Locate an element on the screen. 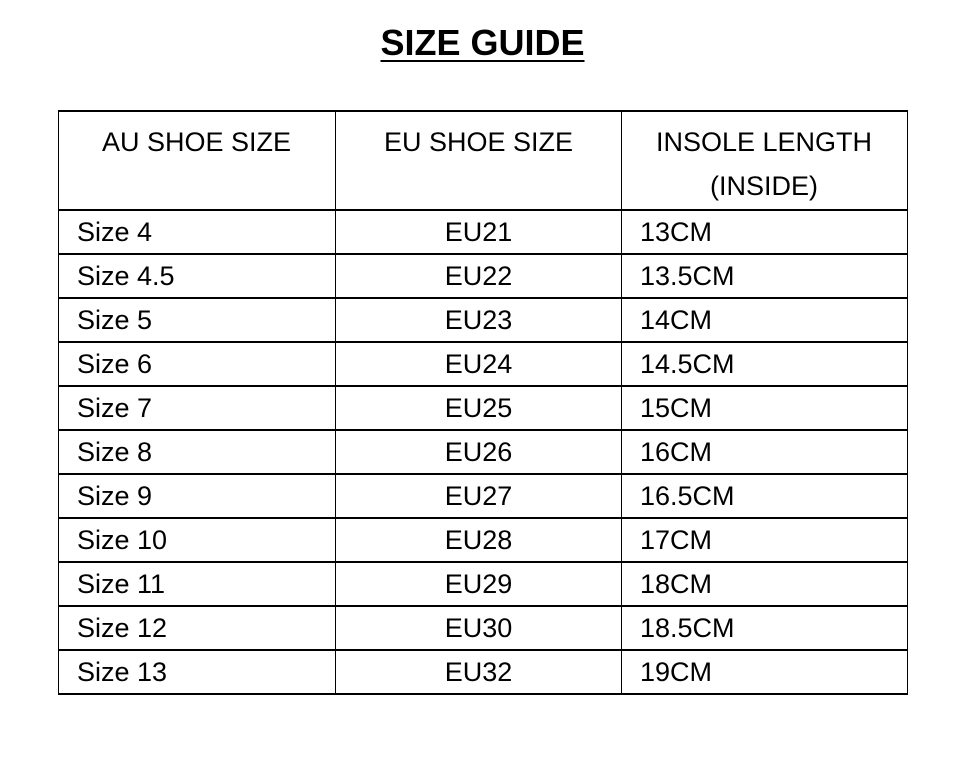 The image size is (965, 782). insole-length-cell: 16CM is located at coordinates (764, 452).